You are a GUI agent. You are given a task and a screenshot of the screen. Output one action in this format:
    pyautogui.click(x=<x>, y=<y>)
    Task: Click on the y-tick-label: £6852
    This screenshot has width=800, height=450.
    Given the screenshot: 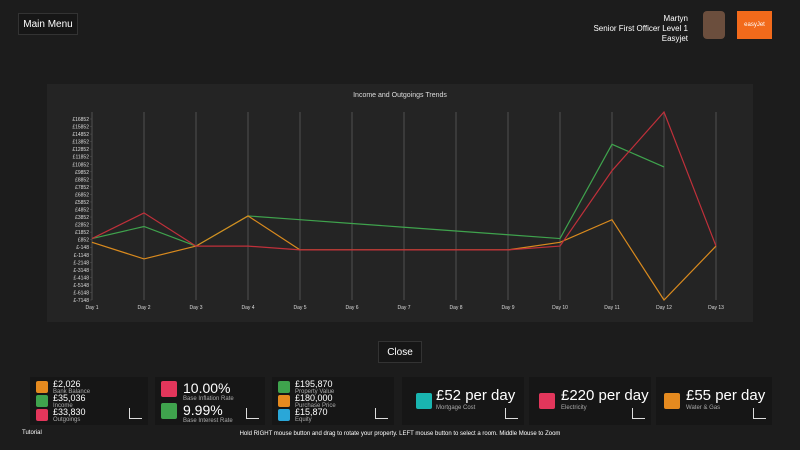 What is the action you would take?
    pyautogui.click(x=82, y=195)
    